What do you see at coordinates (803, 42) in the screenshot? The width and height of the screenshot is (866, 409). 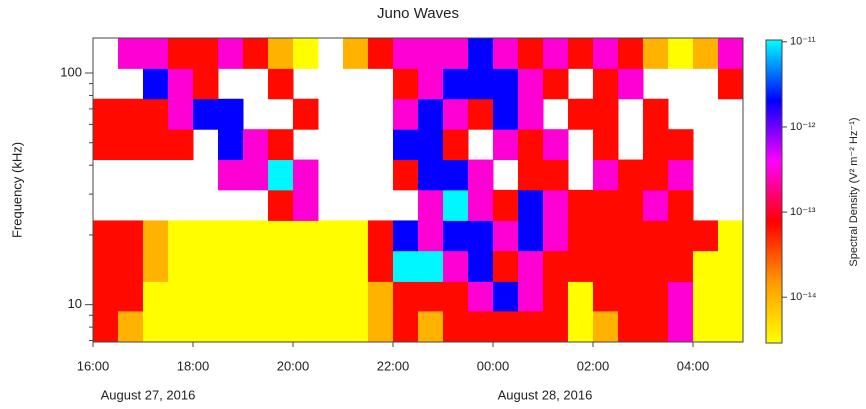 I see `colorbar-tick-label: 10⁻¹¹` at bounding box center [803, 42].